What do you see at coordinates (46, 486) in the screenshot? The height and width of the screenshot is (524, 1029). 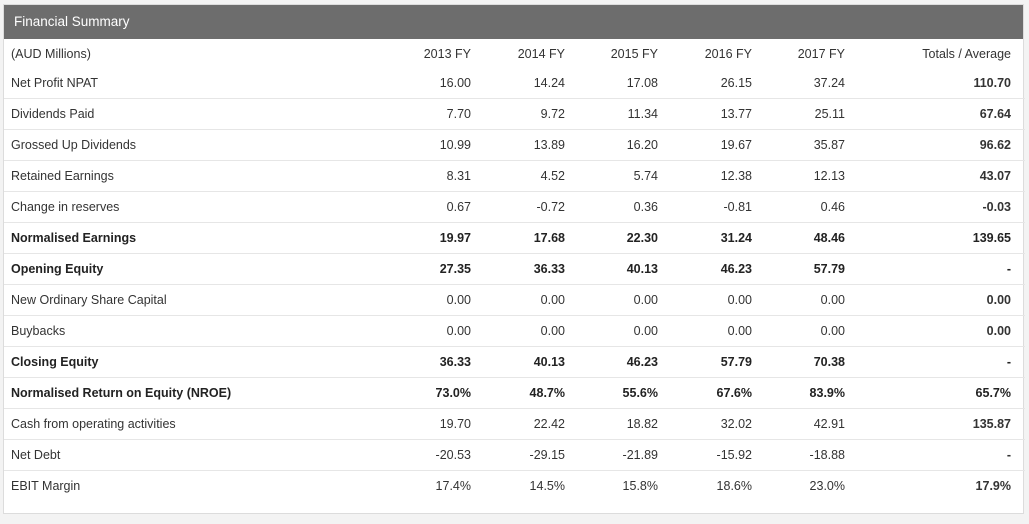 I see `row-label: EBIT Margin` at bounding box center [46, 486].